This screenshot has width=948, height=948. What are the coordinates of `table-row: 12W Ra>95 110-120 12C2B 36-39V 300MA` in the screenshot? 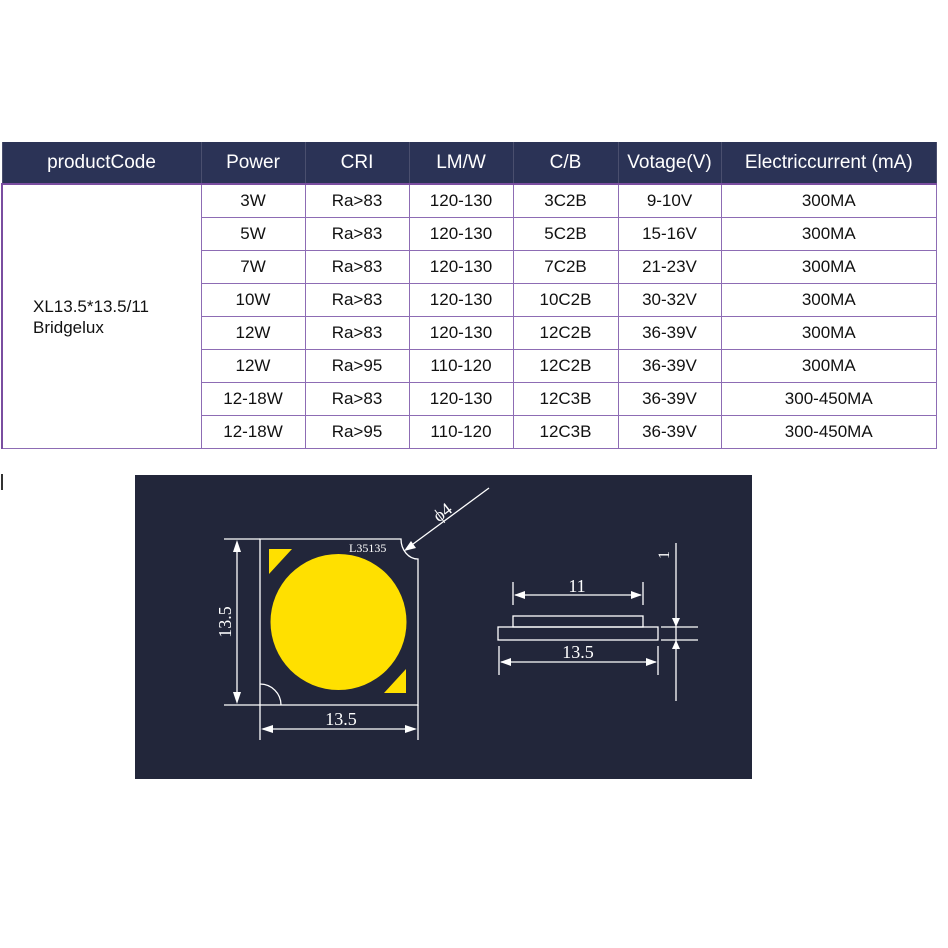 It's located at (469, 366).